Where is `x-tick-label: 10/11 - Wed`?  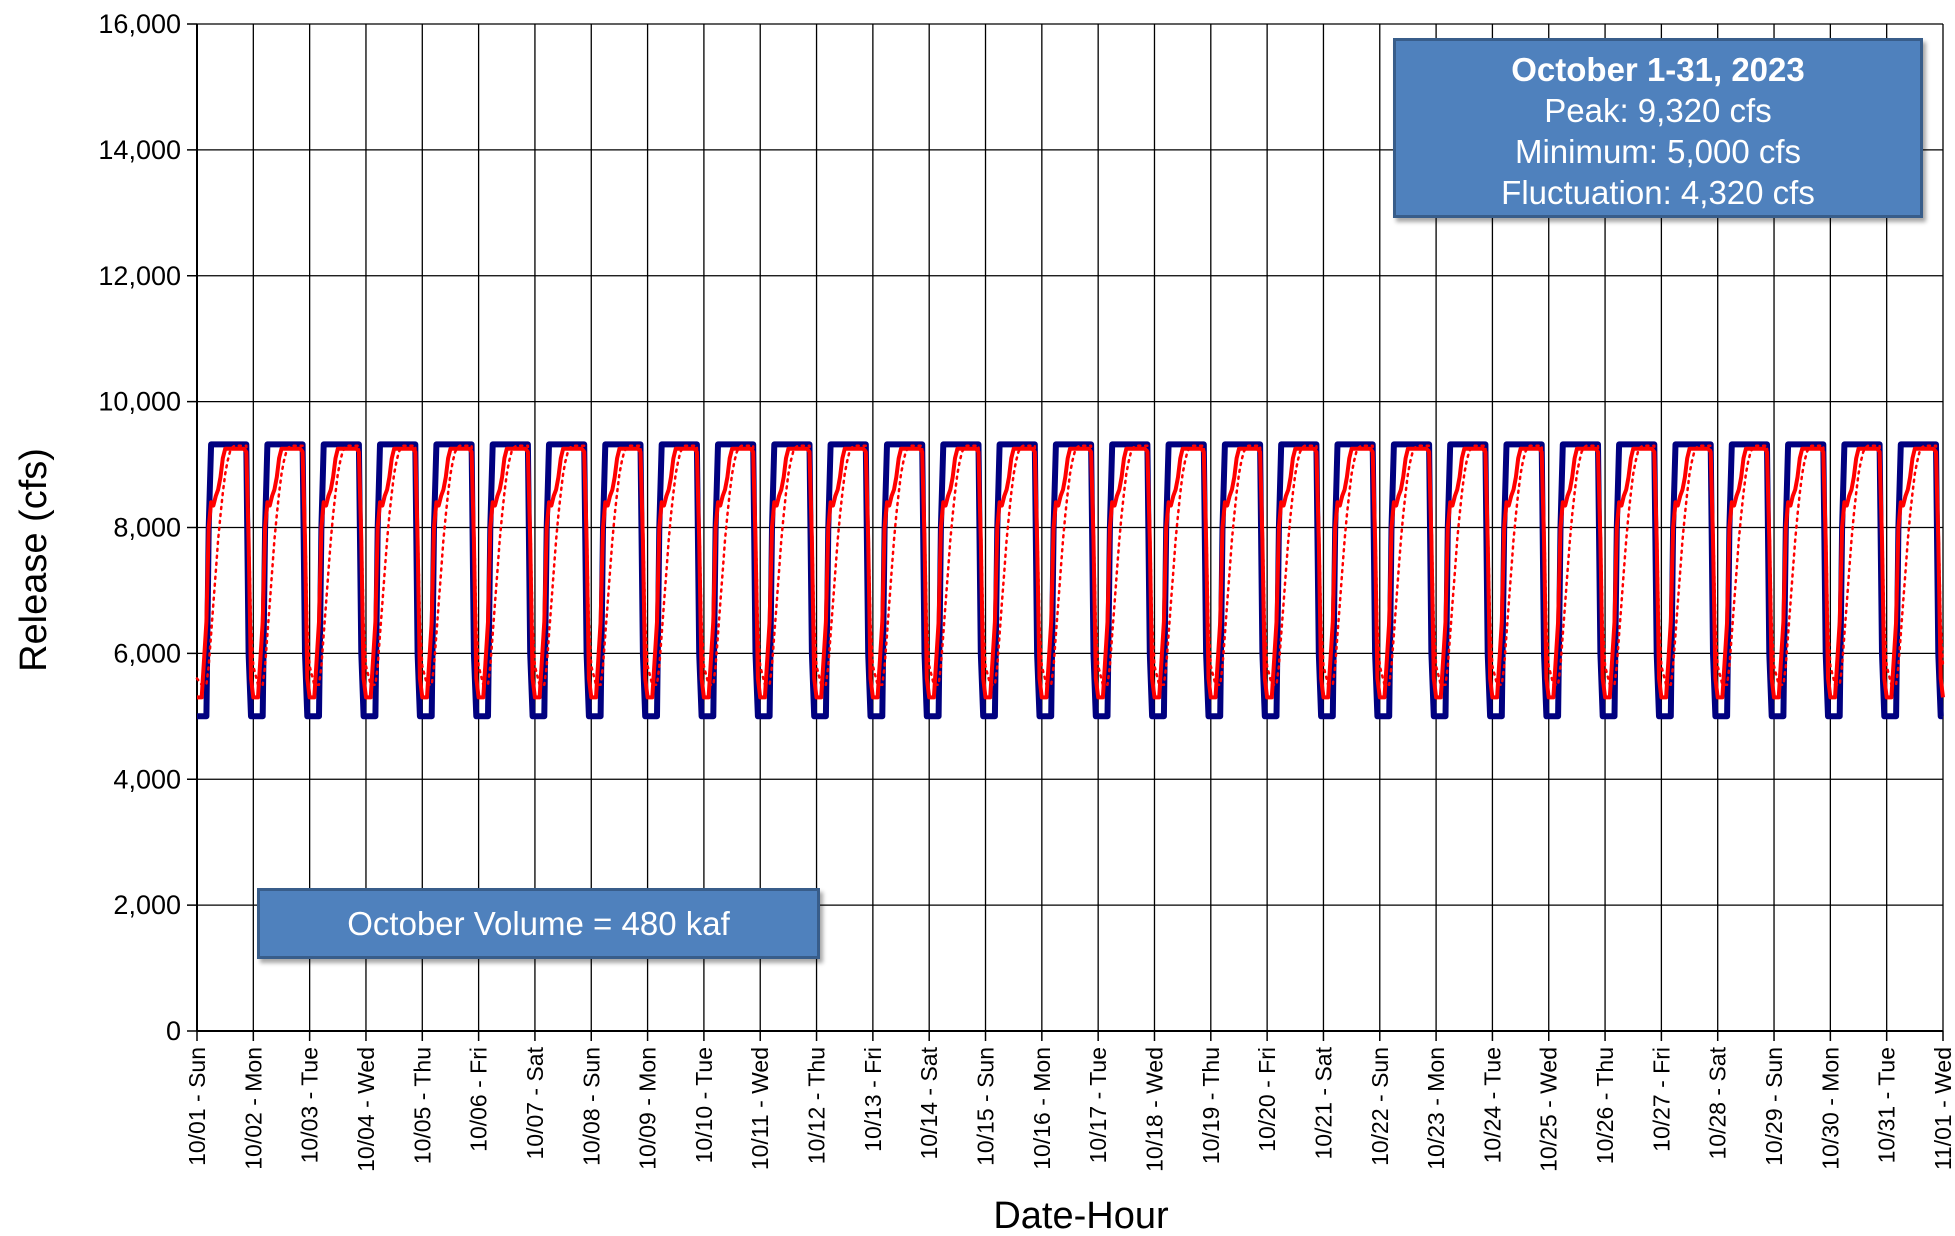
x-tick-label: 10/11 - Wed is located at coordinates (760, 1108).